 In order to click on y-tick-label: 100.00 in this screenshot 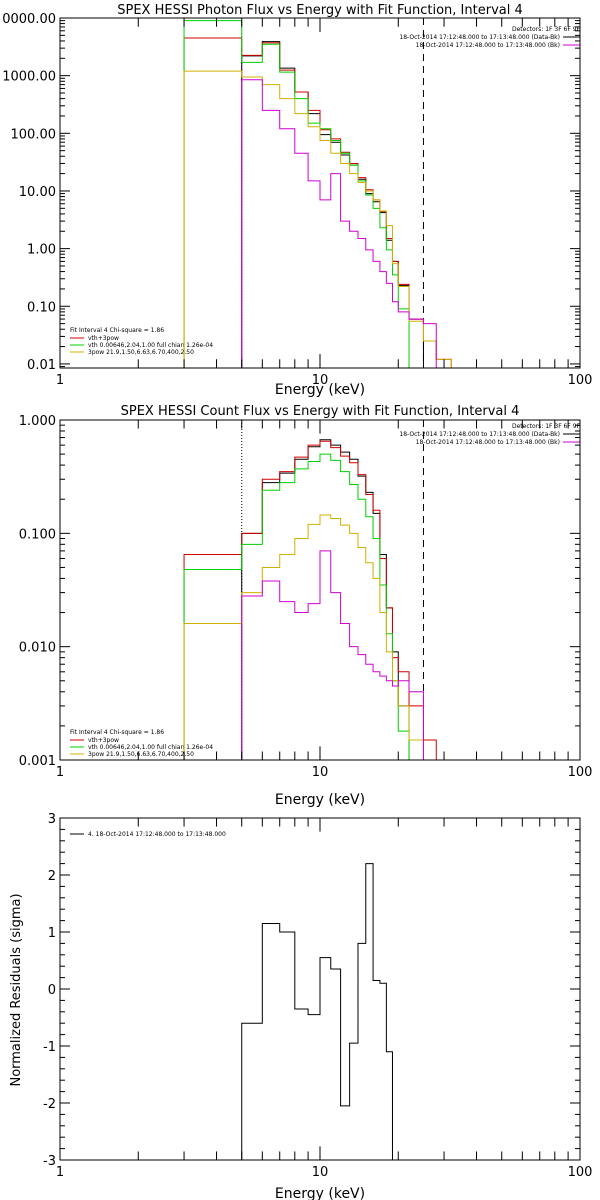, I will do `click(34, 134)`.